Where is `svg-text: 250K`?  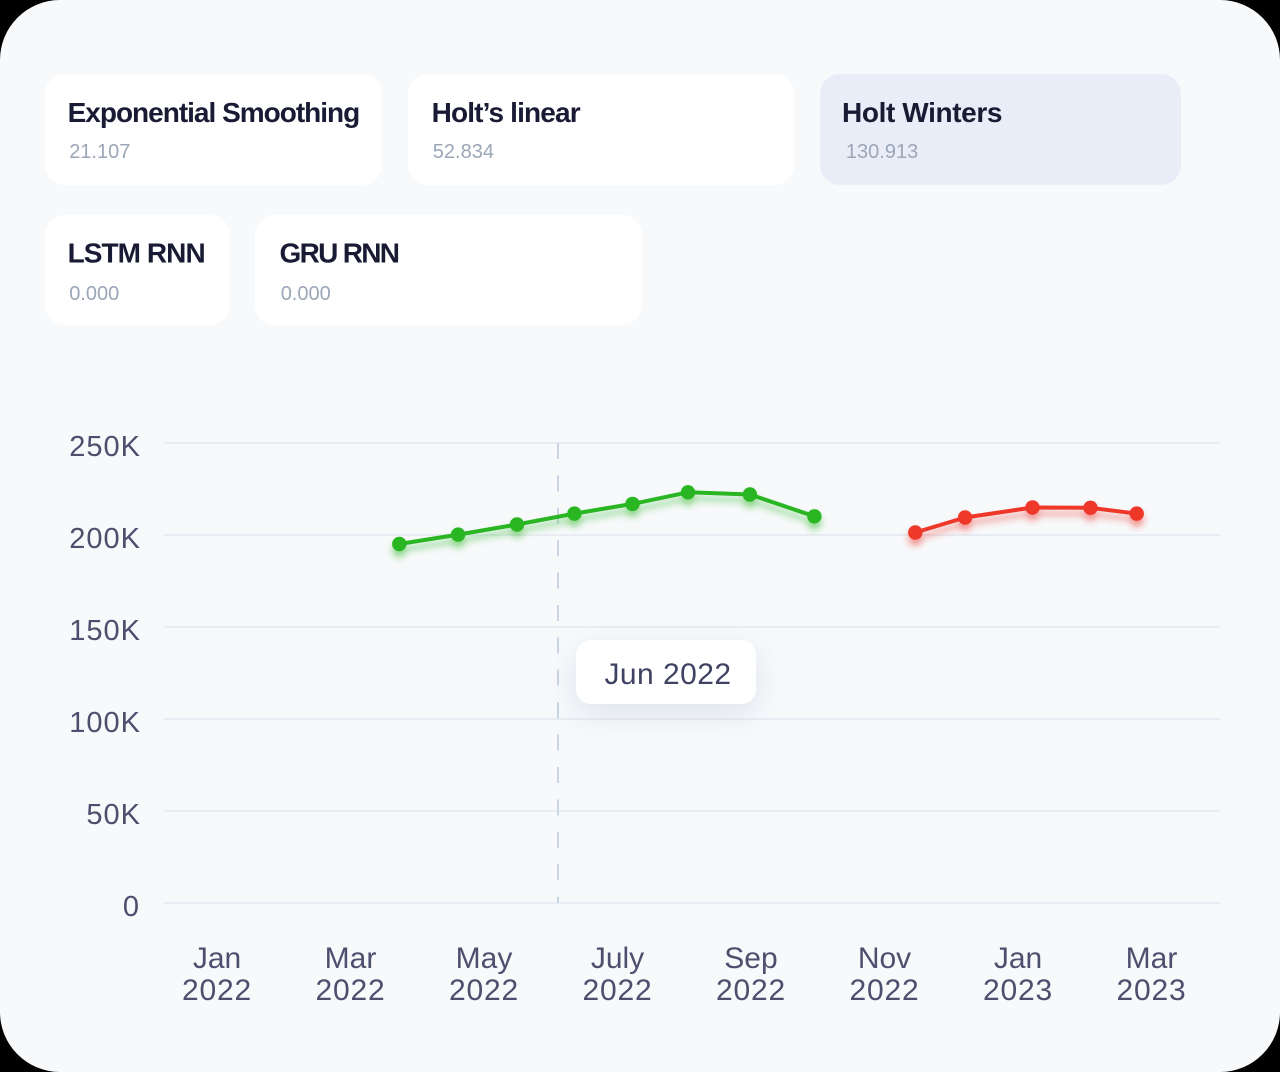
svg-text: 250K is located at coordinates (105, 447).